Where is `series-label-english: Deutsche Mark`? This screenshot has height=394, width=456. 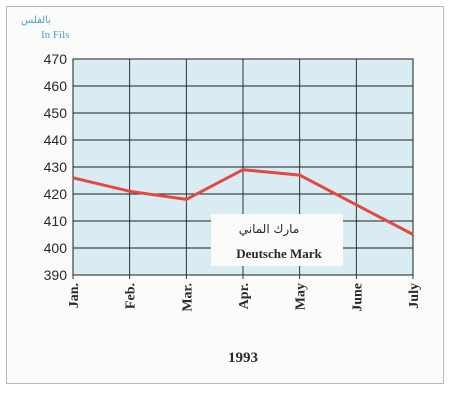 series-label-english: Deutsche Mark is located at coordinates (279, 253).